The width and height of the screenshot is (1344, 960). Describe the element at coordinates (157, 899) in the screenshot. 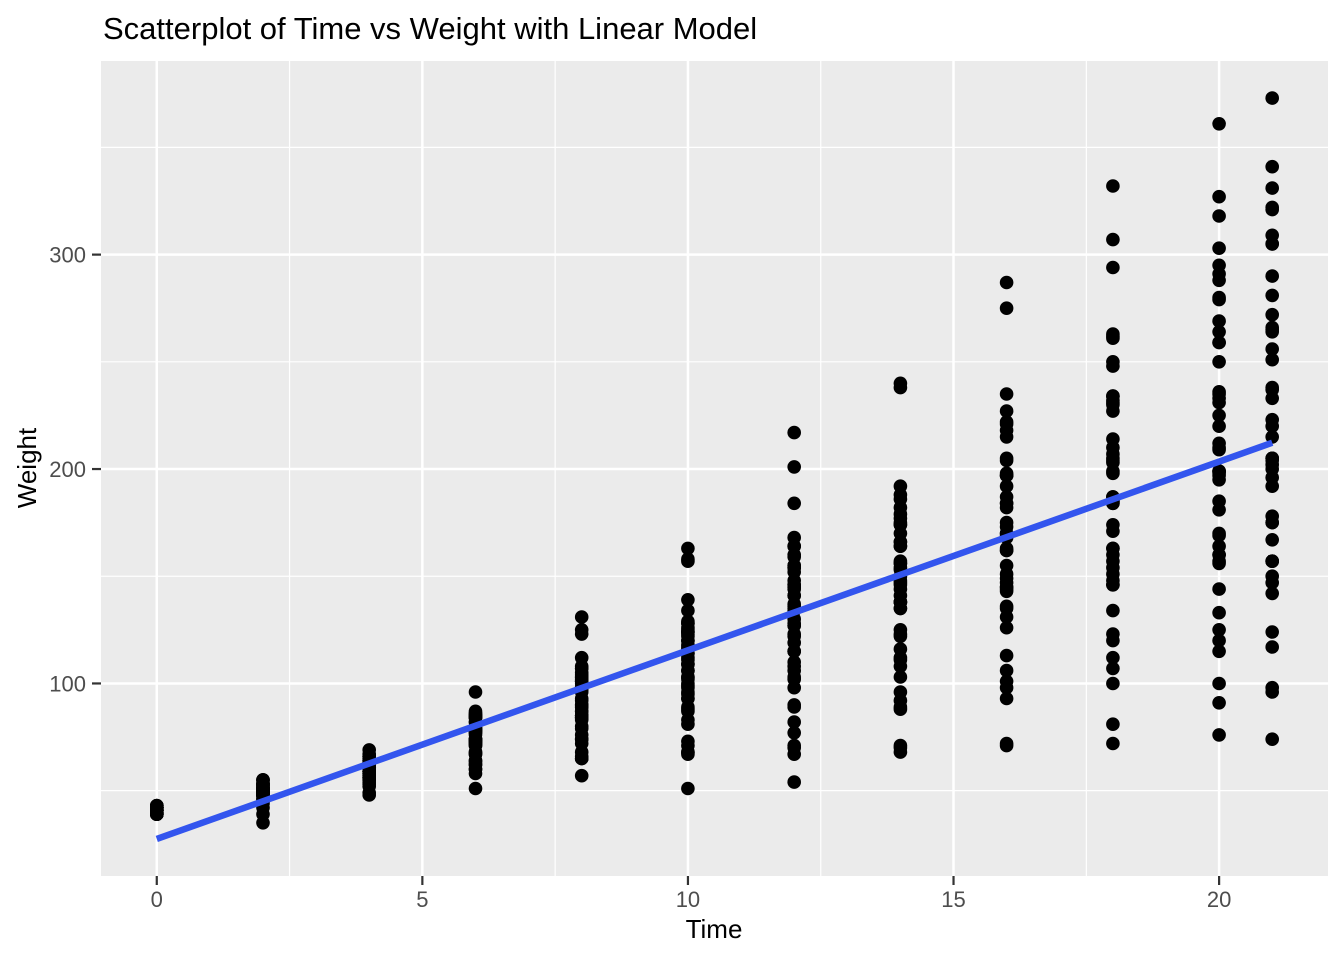

I see `x-tick-label: 0` at that location.